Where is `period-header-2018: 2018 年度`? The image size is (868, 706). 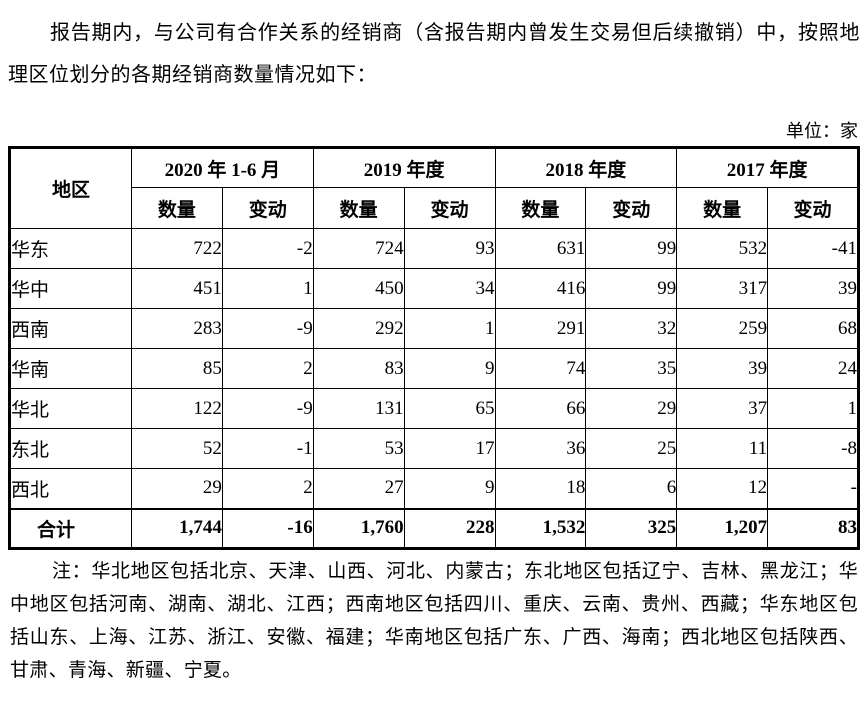
period-header-2018: 2018 年度 is located at coordinates (586, 167).